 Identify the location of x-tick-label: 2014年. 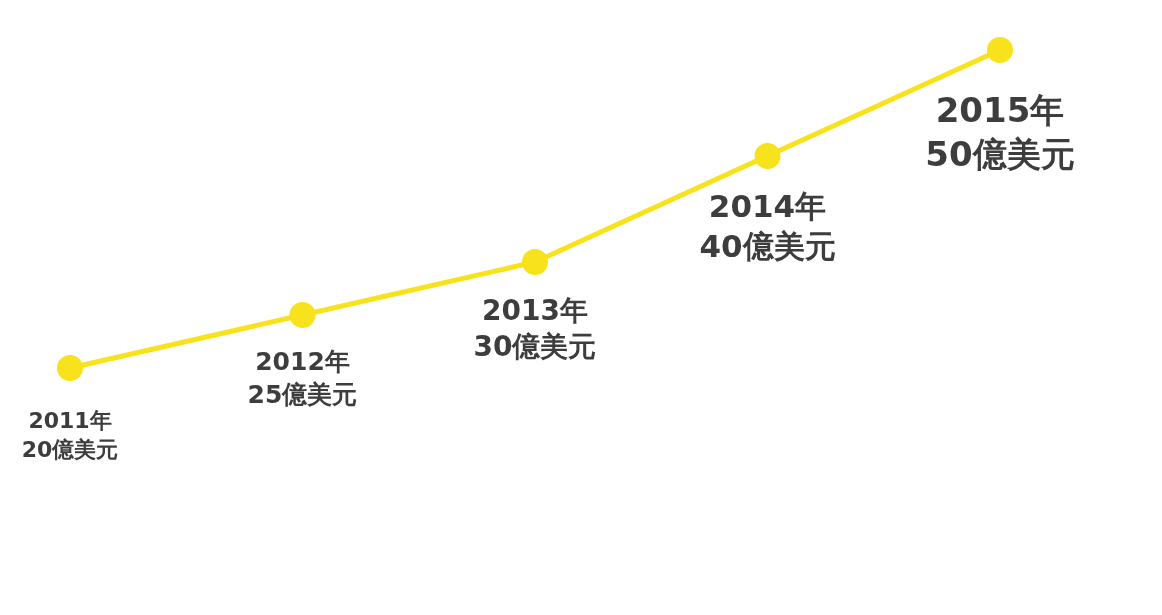
(767, 206).